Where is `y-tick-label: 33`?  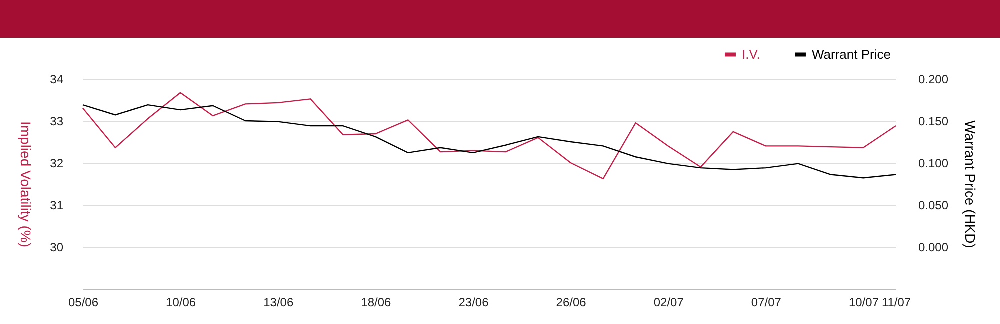
y-tick-label: 33 is located at coordinates (57, 121).